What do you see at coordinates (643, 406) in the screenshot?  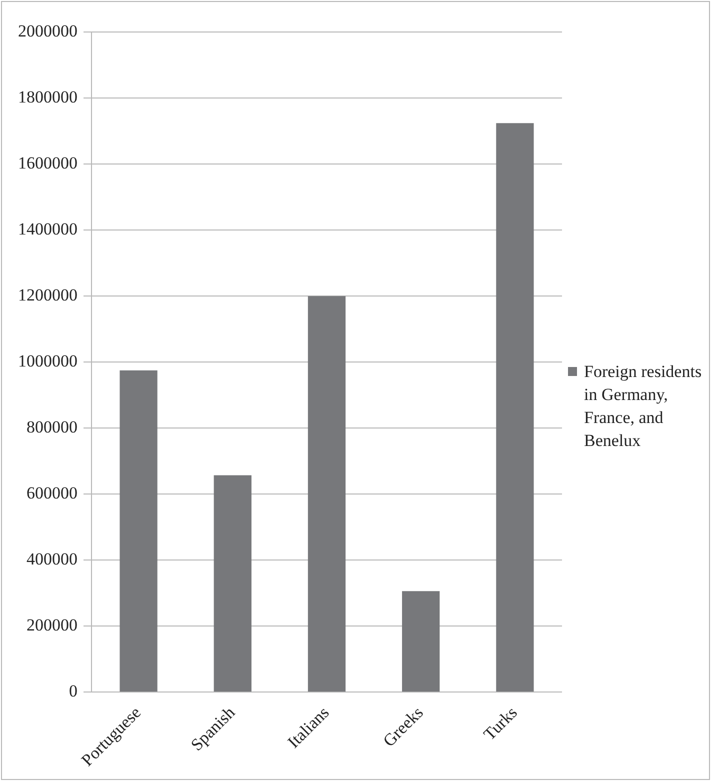 I see `legend-label: Foreign residents in Germany, France, and Benelux` at bounding box center [643, 406].